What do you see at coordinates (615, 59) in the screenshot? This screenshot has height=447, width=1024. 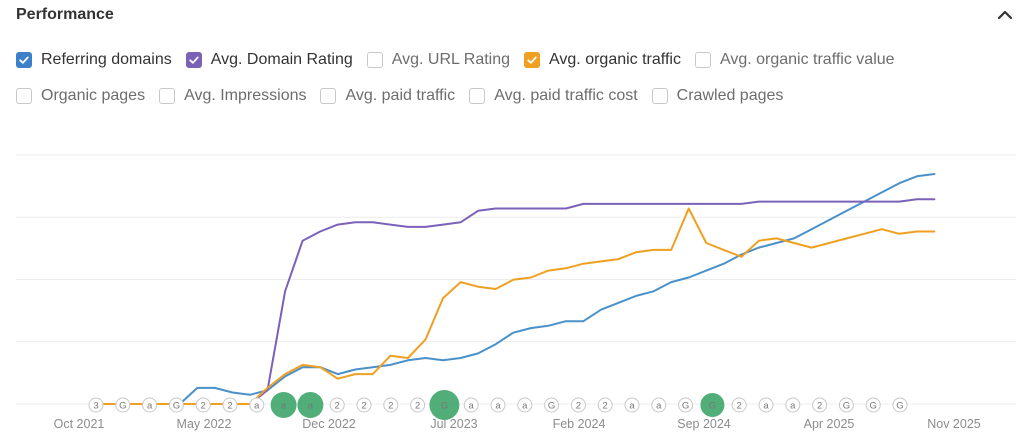 I see `metric-option-label: Avg. organic traffic` at bounding box center [615, 59].